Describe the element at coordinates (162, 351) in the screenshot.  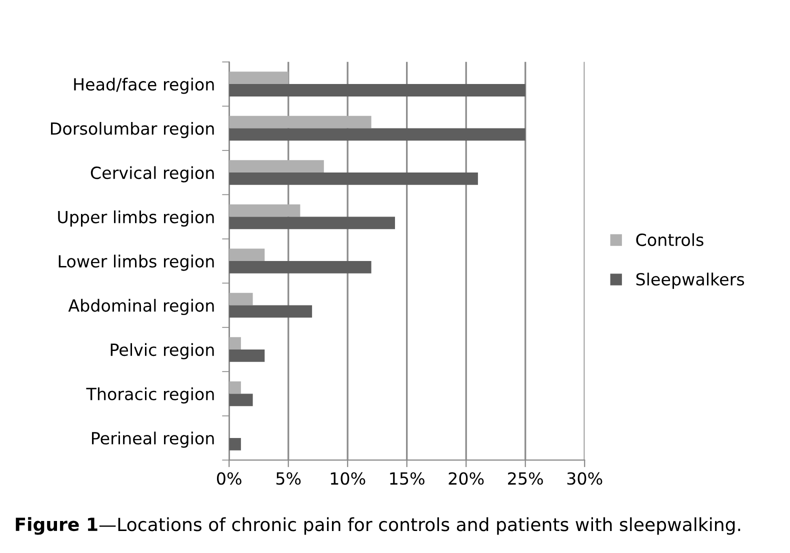
I see `y-tick-label: Pelvic region` at that location.